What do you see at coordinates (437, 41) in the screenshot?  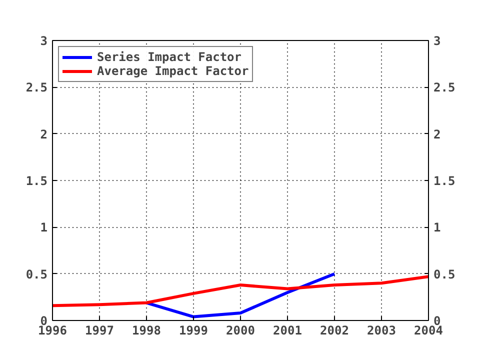 I see `y2-tick-label: 3` at bounding box center [437, 41].